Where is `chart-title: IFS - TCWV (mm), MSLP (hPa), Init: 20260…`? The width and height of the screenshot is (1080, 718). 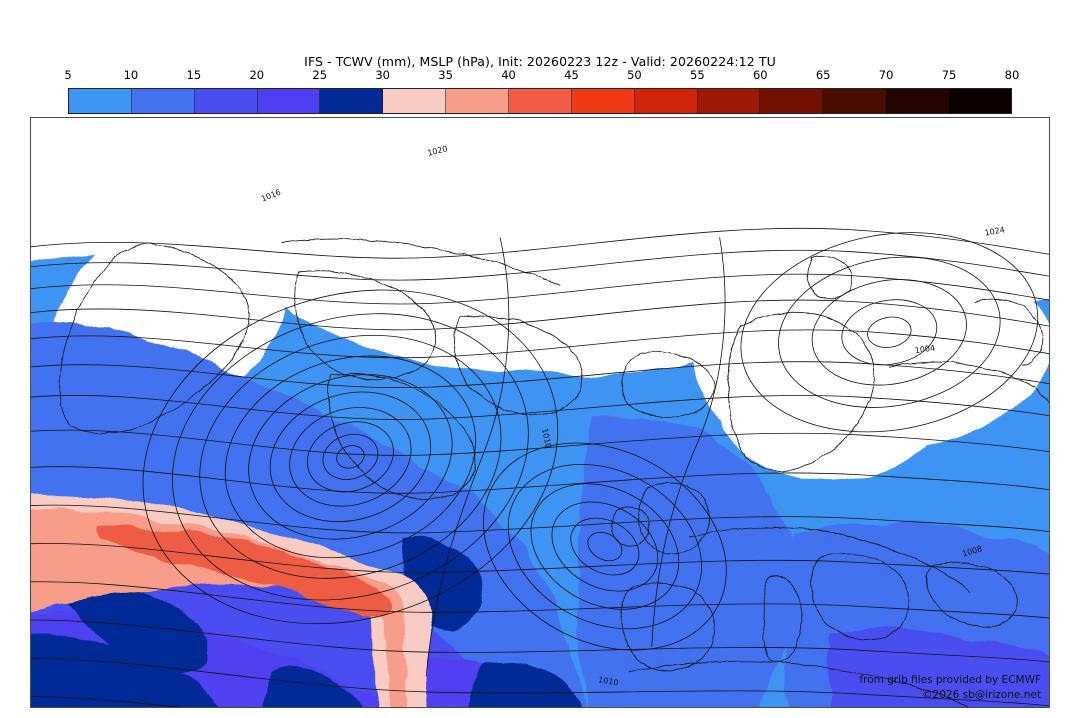
chart-title: IFS - TCWV (mm), MSLP (hPa), Init: 20260… is located at coordinates (540, 61).